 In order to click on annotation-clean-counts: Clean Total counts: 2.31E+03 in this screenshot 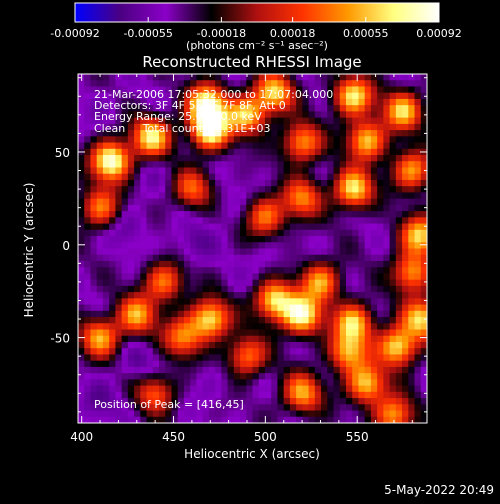, I will do `click(182, 128)`.